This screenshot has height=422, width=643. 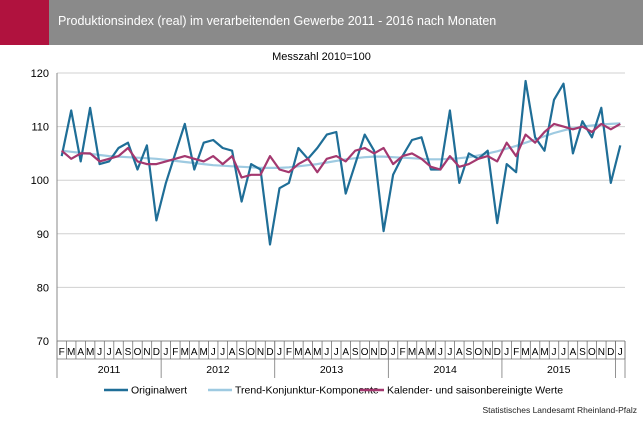 I want to click on year-label: 2012, so click(x=218, y=370).